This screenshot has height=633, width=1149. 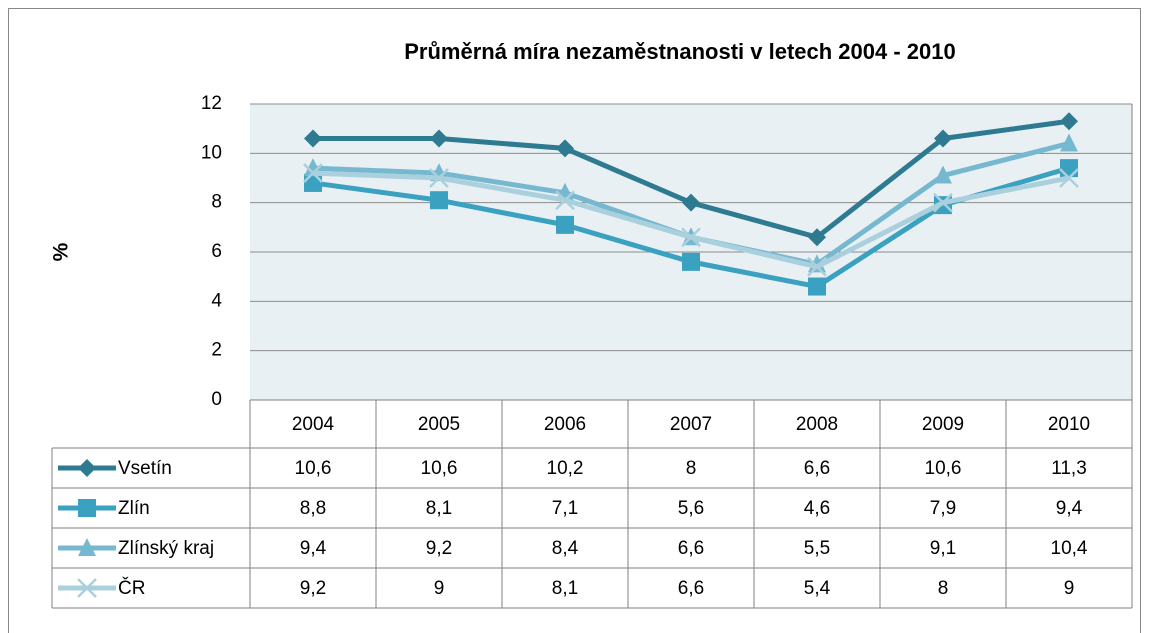 I want to click on x-tick-label: 2006, so click(x=565, y=424).